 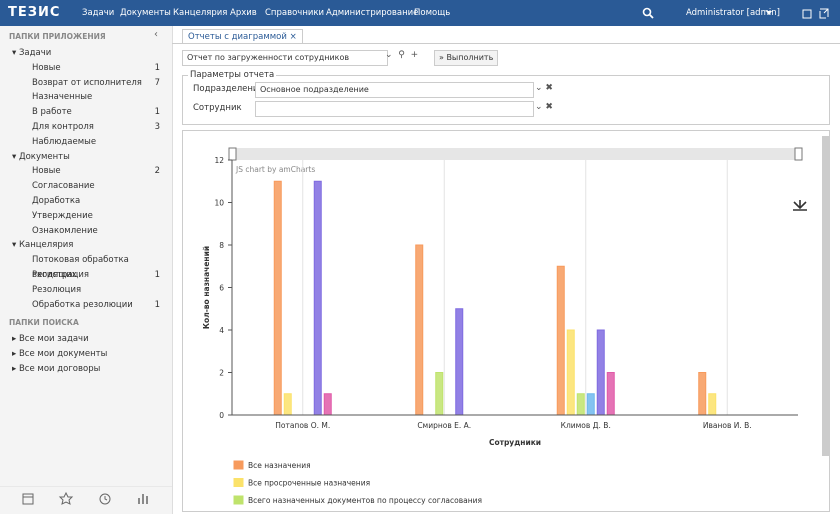 What do you see at coordinates (232, 75) in the screenshot?
I see `params-title: Параметры отчета` at bounding box center [232, 75].